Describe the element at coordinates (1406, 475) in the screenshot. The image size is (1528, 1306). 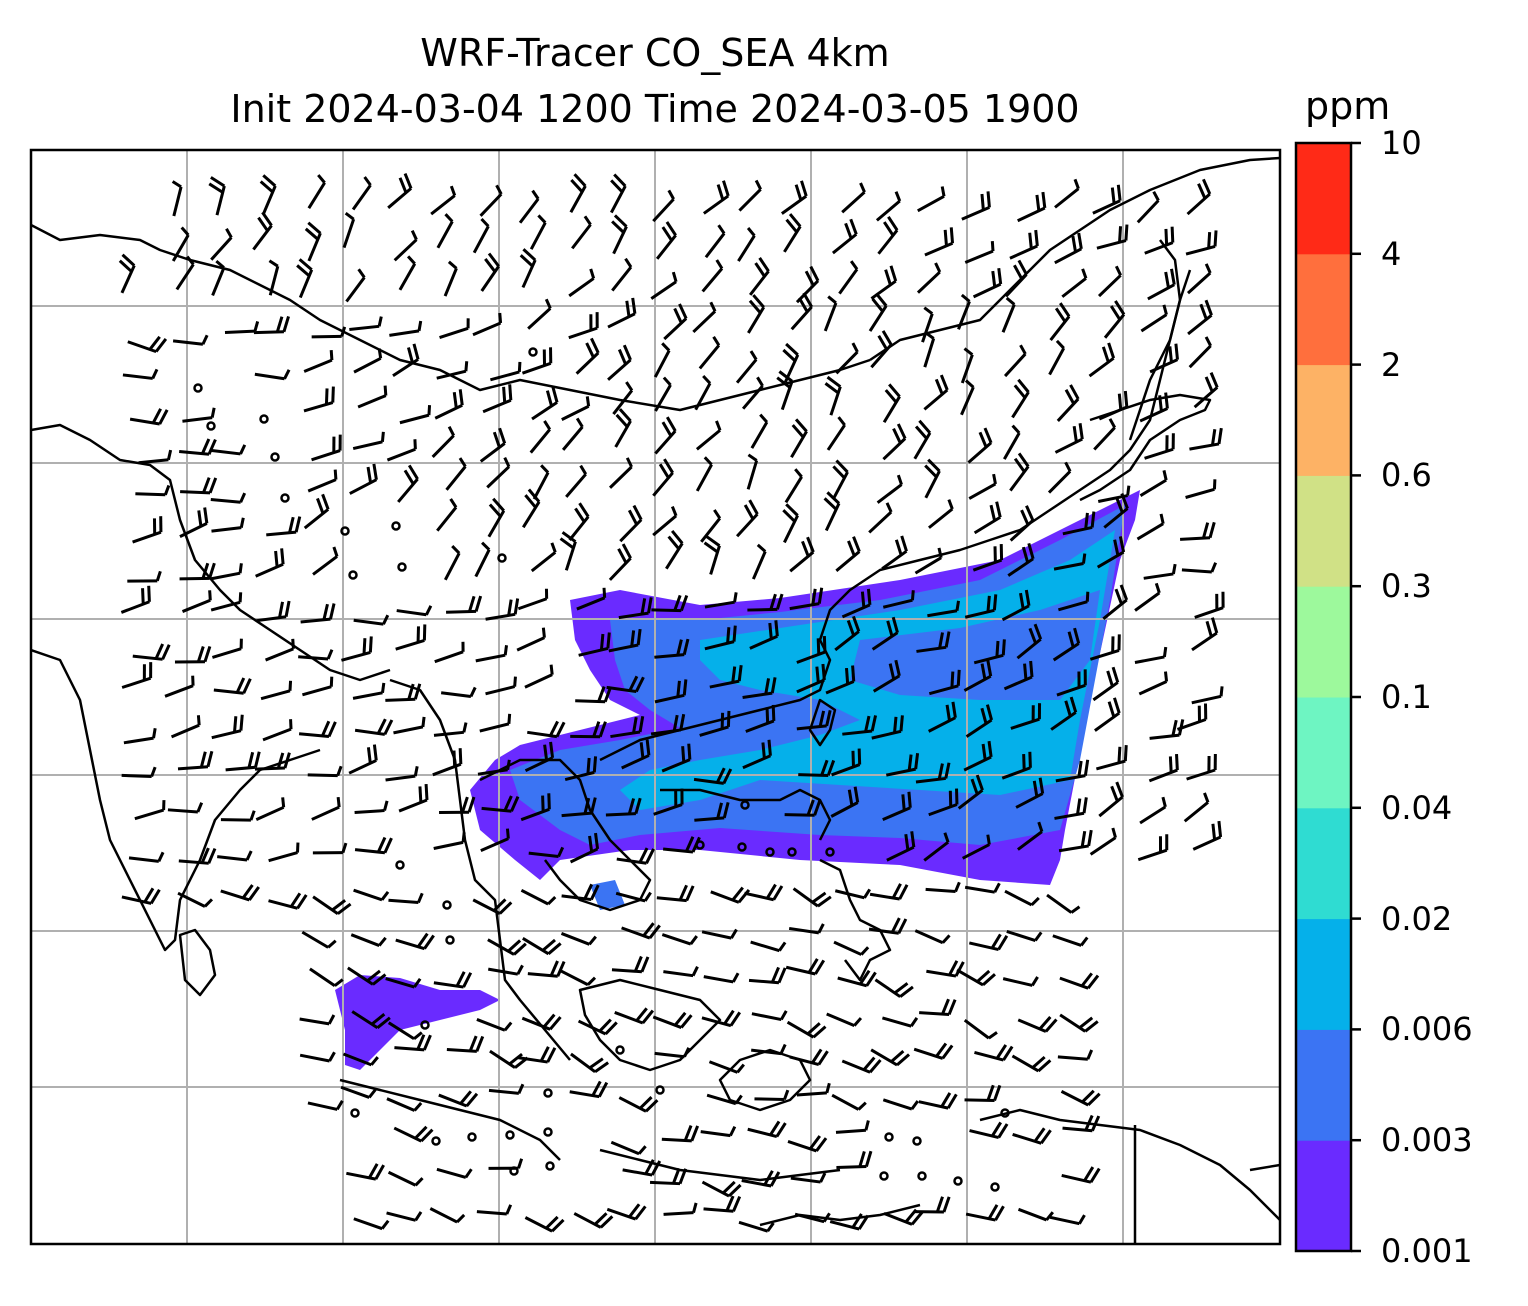
I see `colorbar-tick-label: 0.6` at that location.